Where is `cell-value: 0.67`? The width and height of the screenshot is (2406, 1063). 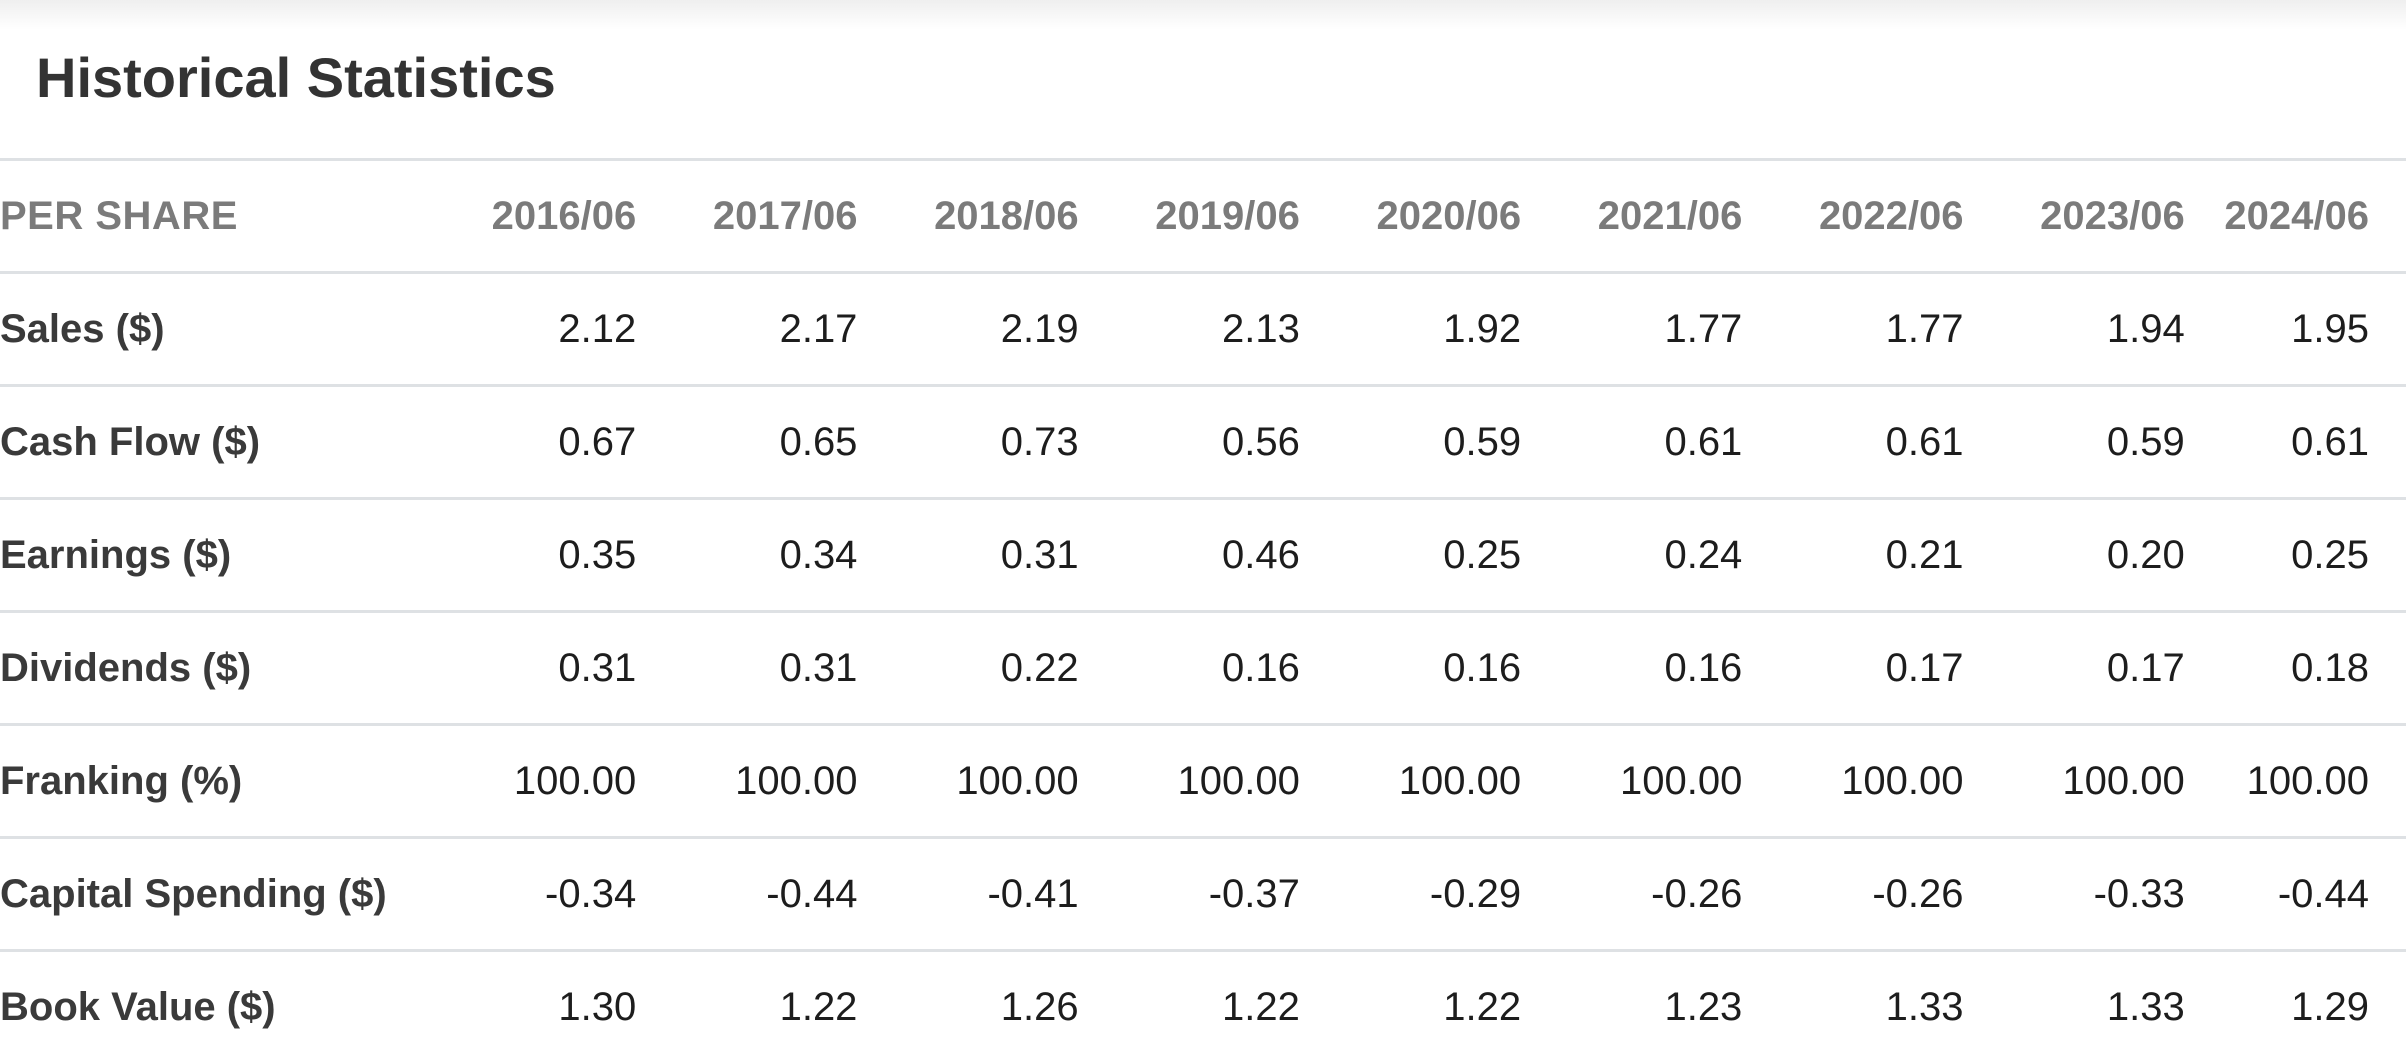 cell-value: 0.67 is located at coordinates (526, 441).